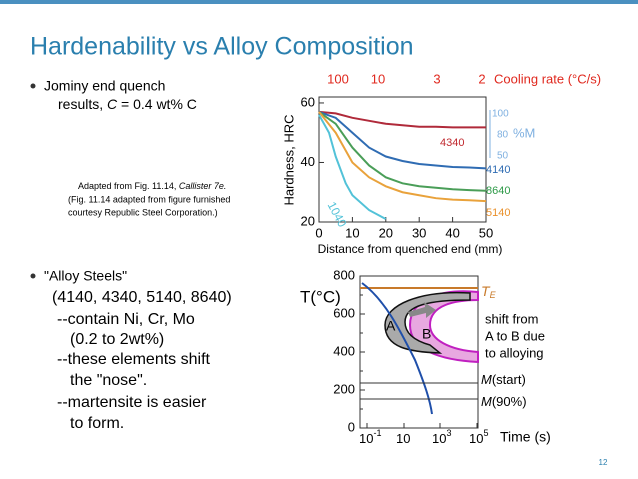  Describe the element at coordinates (222, 47) in the screenshot. I see `title: Hardenability vs Alloy Composition` at that location.